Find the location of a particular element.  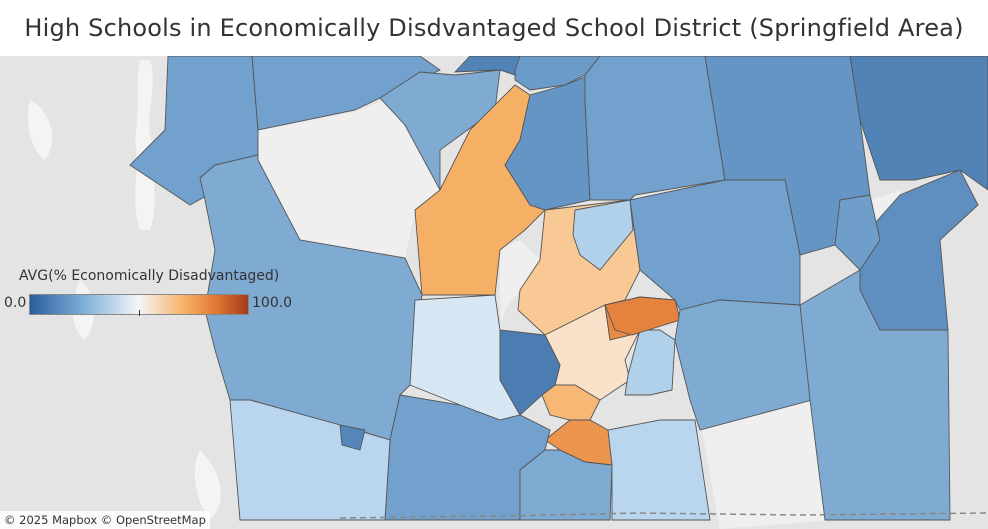

state-boundary-line is located at coordinates (663, 515).